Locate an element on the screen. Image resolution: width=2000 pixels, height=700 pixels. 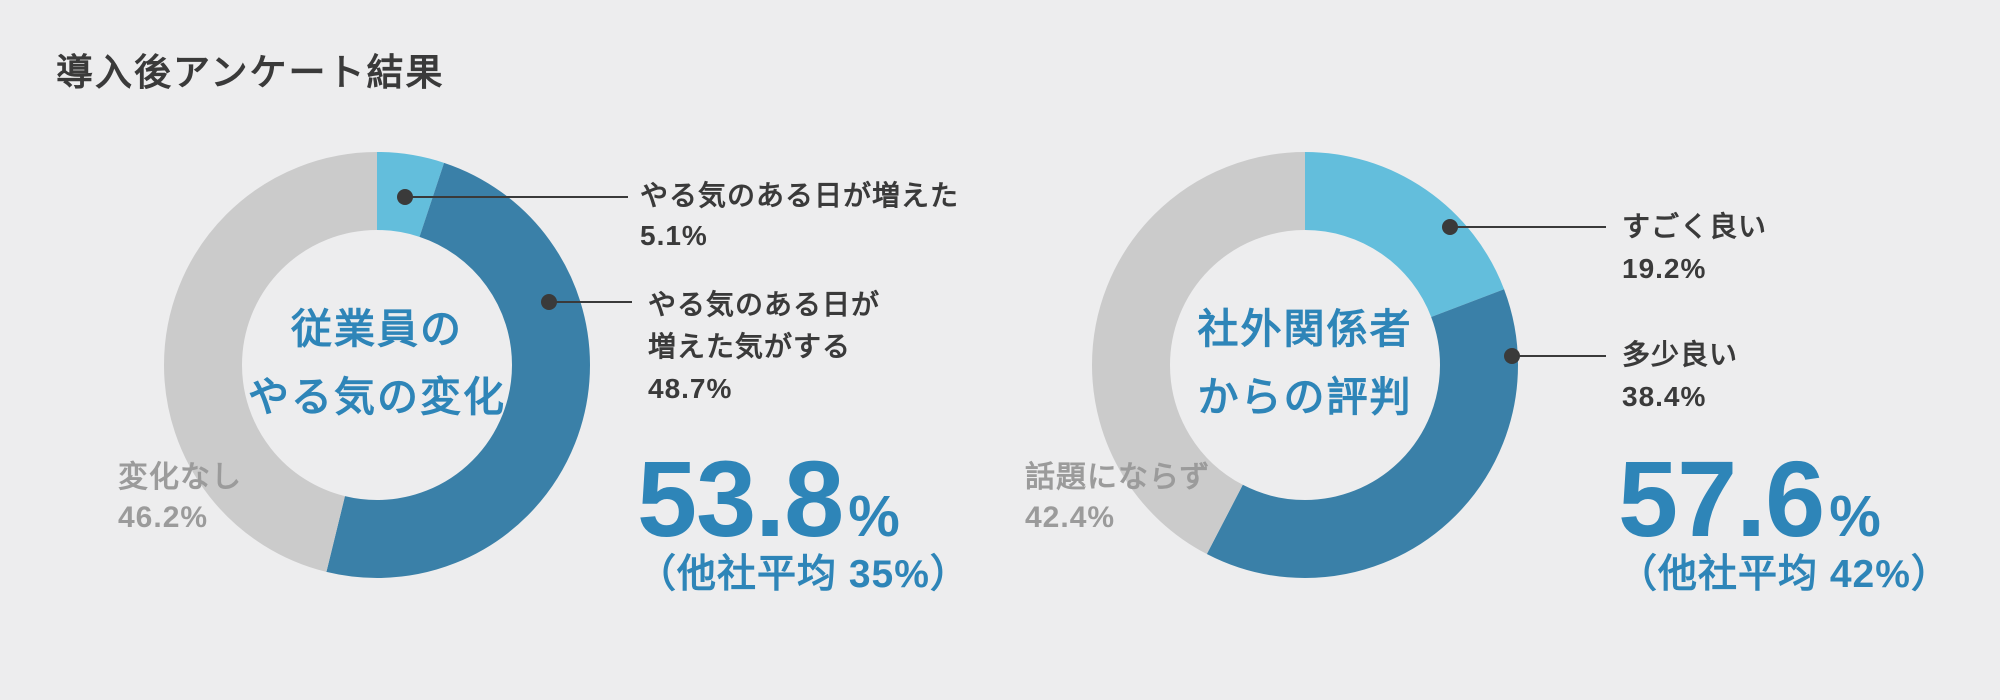
side-label-value: 42.4% is located at coordinates (1070, 517).